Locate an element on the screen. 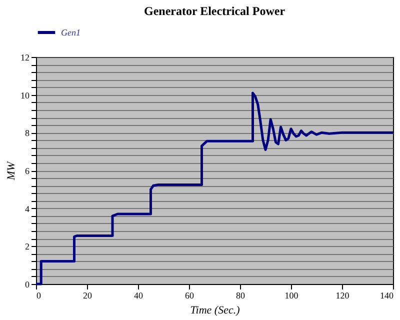 Image resolution: width=400 pixels, height=320 pixels. y-tick-label: 2 is located at coordinates (27, 247).